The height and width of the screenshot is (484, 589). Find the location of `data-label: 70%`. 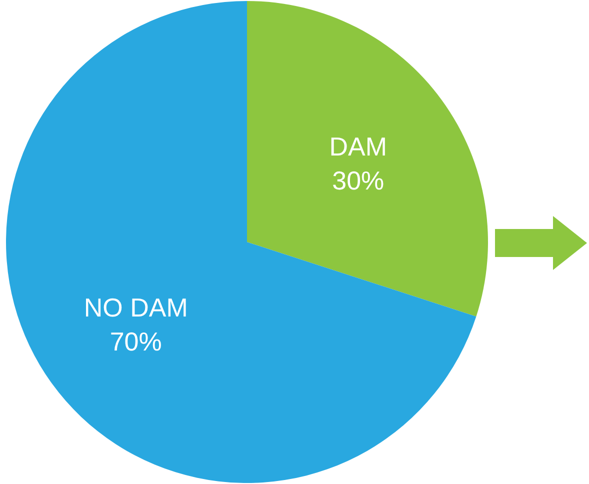

data-label: 70% is located at coordinates (136, 341).